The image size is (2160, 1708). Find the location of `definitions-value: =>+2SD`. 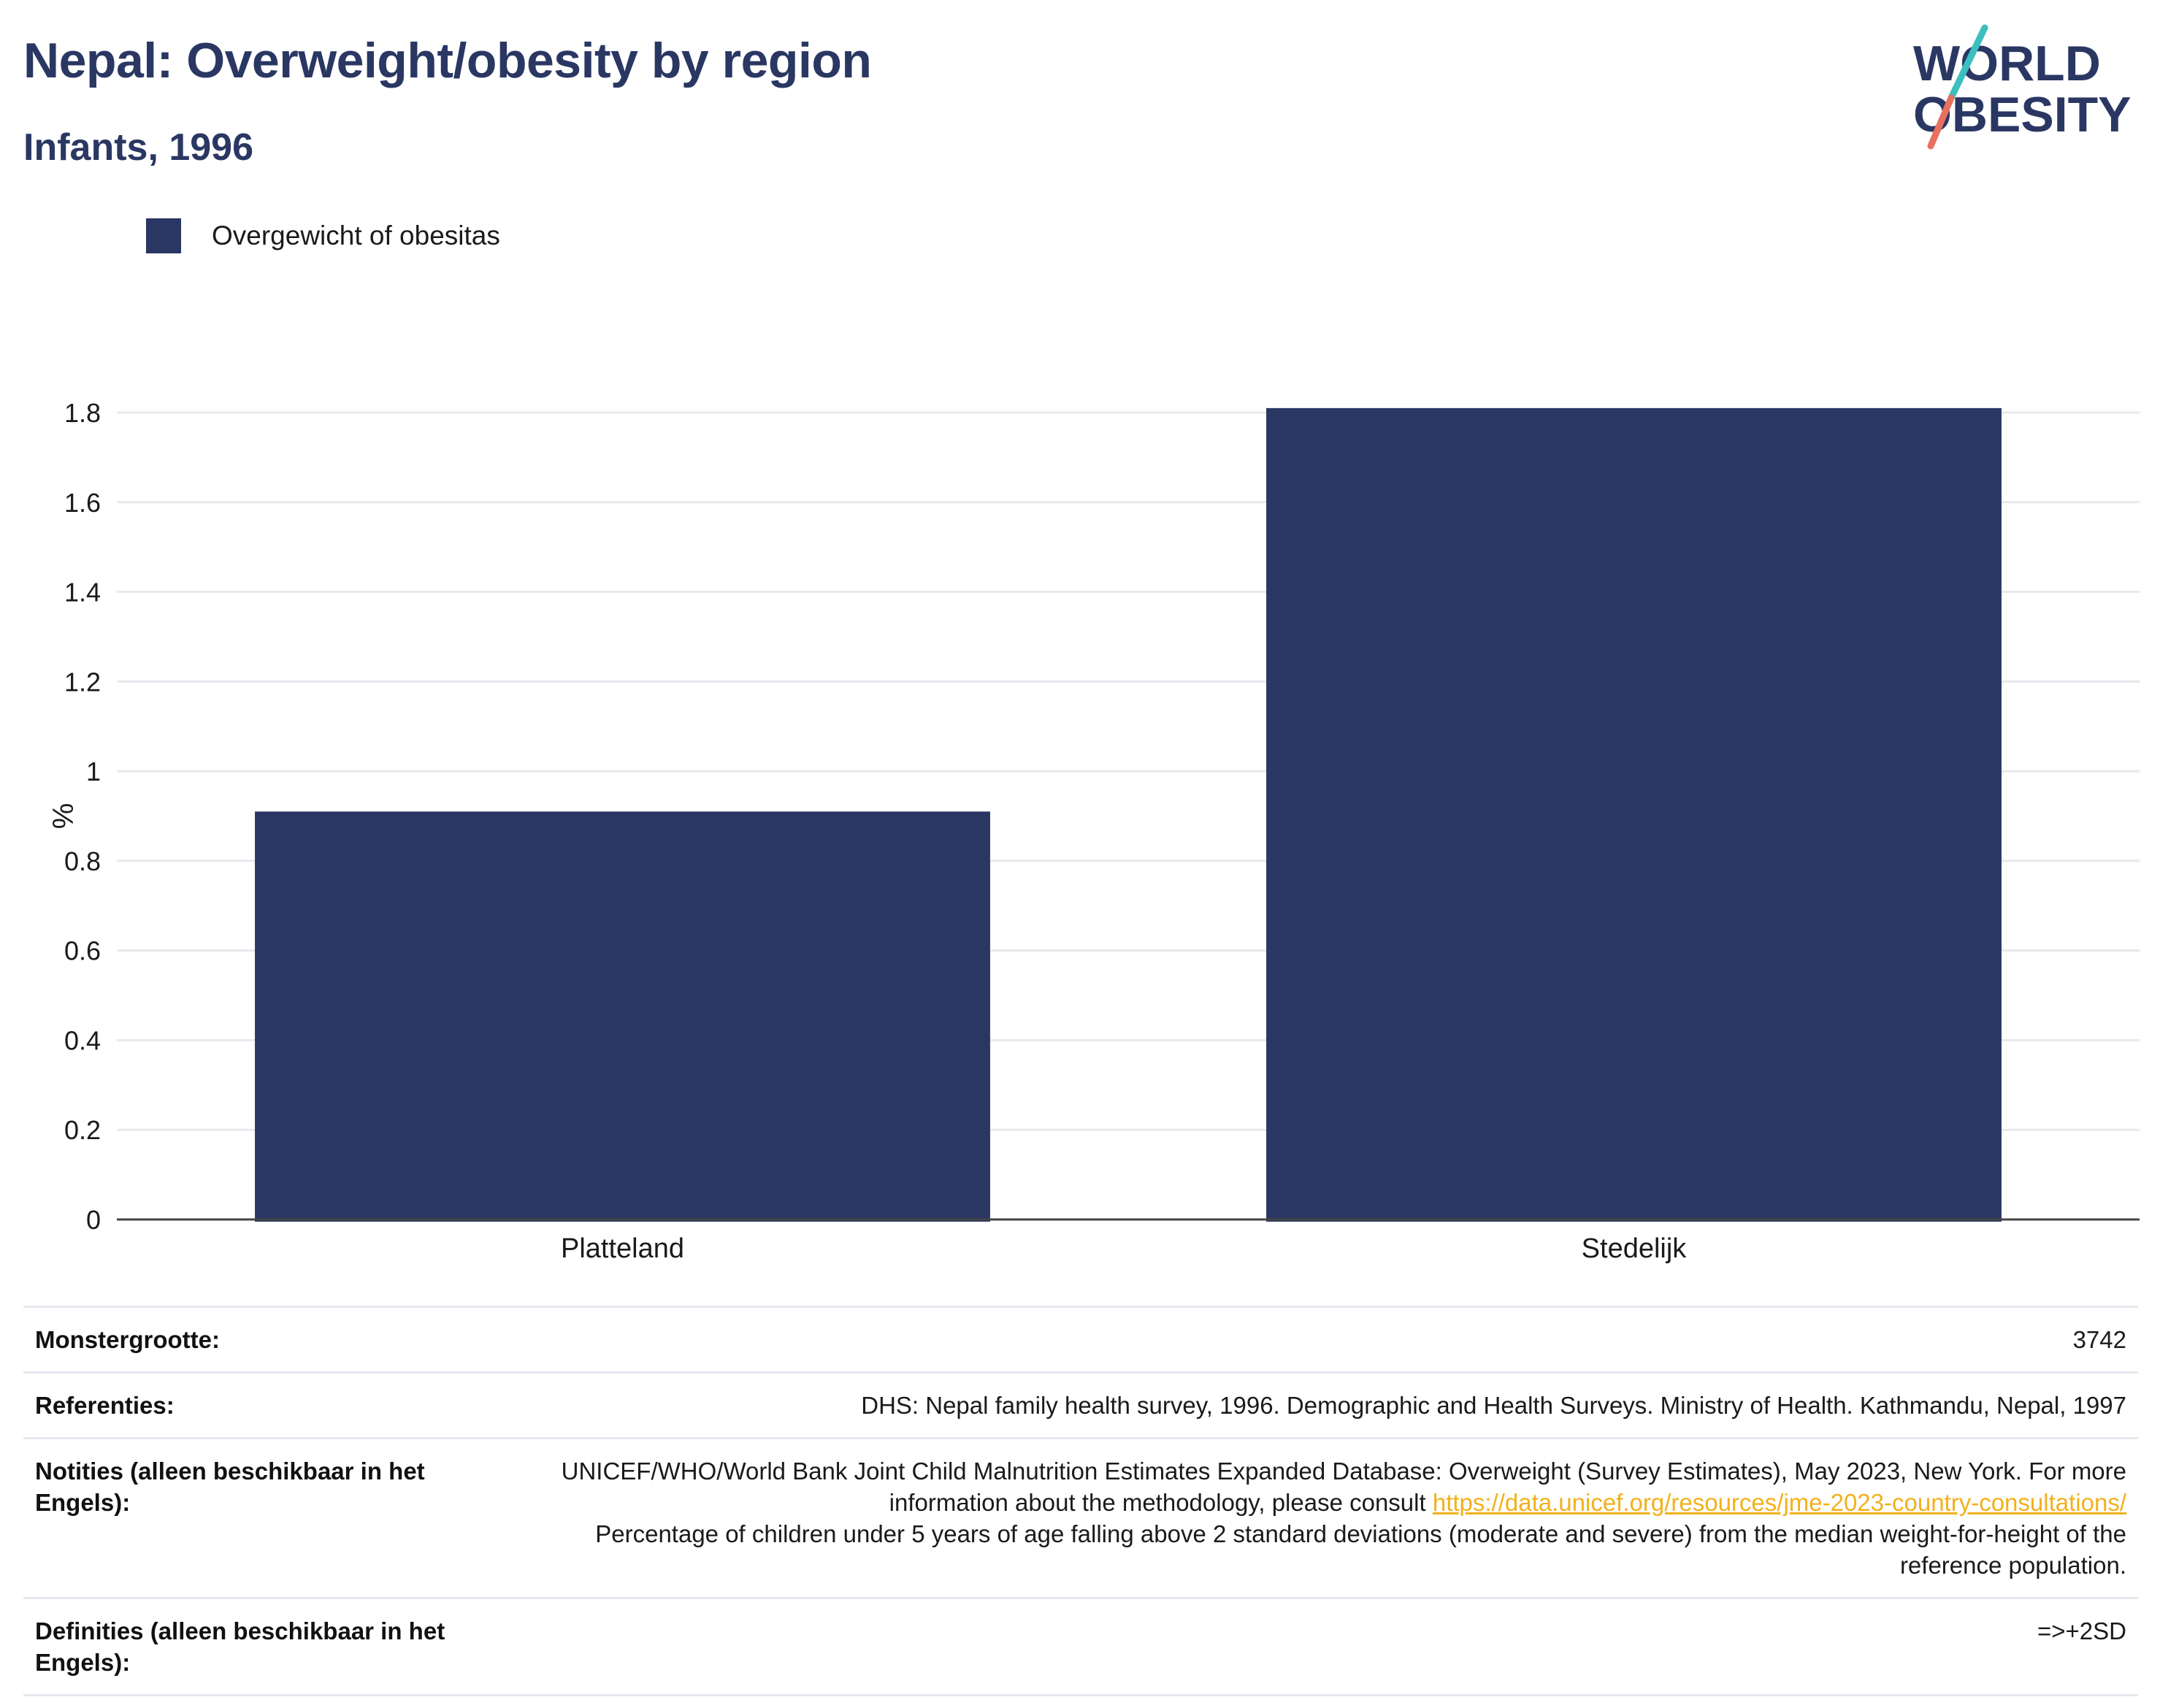

definitions-value: =>+2SD is located at coordinates (1318, 1646).